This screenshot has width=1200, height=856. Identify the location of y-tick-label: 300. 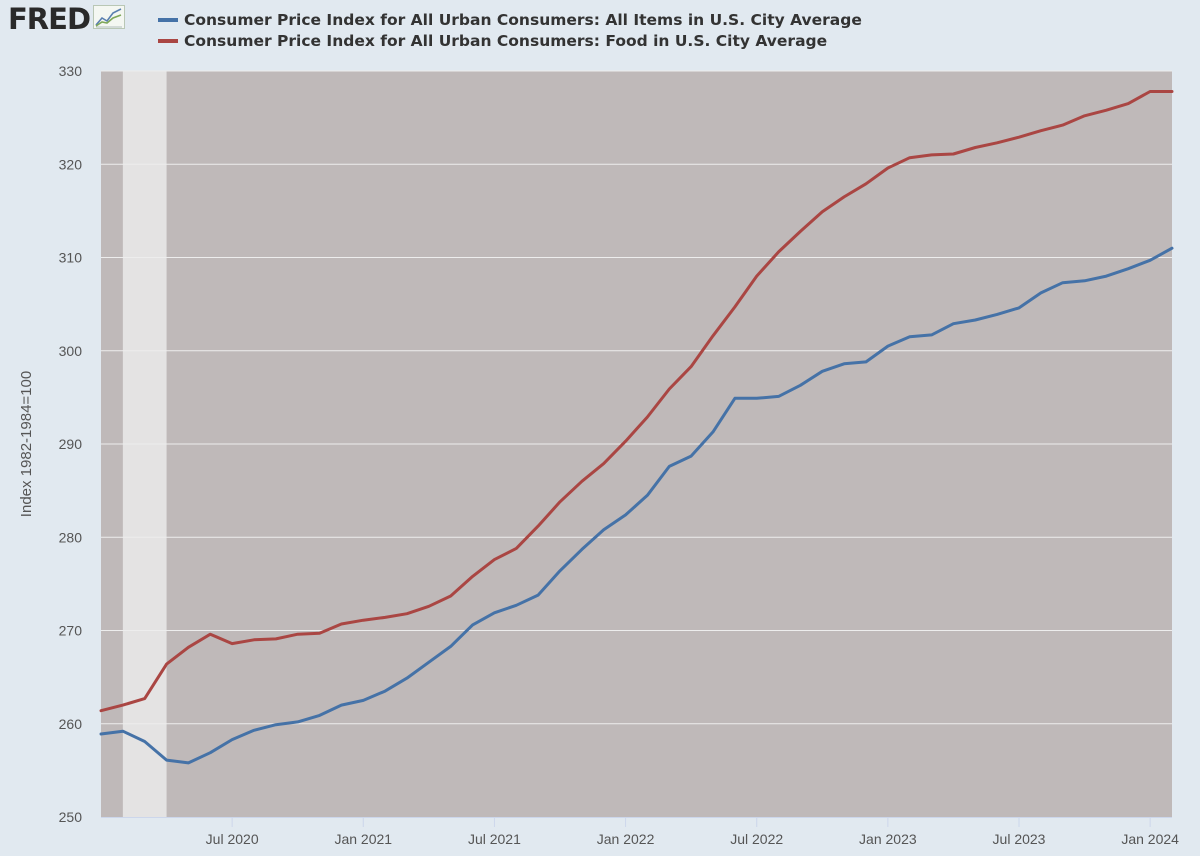
(71, 351).